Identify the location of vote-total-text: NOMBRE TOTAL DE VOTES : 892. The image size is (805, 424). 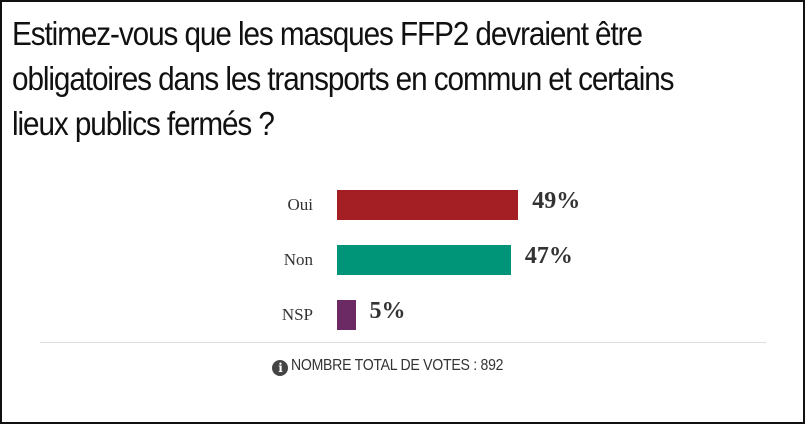
(397, 365).